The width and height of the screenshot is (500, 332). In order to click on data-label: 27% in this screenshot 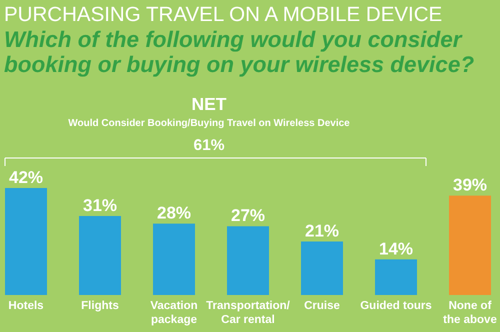, I will do `click(248, 216)`.